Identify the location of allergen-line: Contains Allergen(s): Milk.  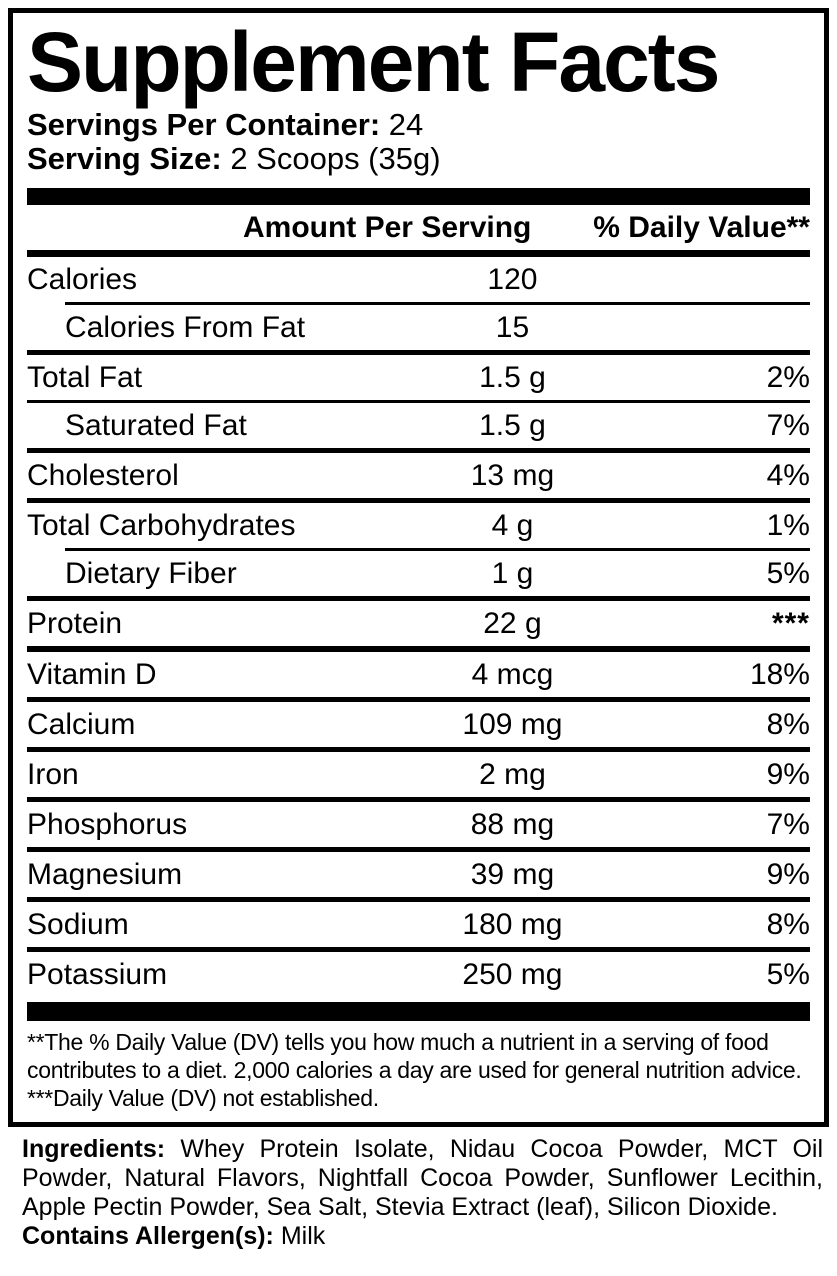
(422, 1236).